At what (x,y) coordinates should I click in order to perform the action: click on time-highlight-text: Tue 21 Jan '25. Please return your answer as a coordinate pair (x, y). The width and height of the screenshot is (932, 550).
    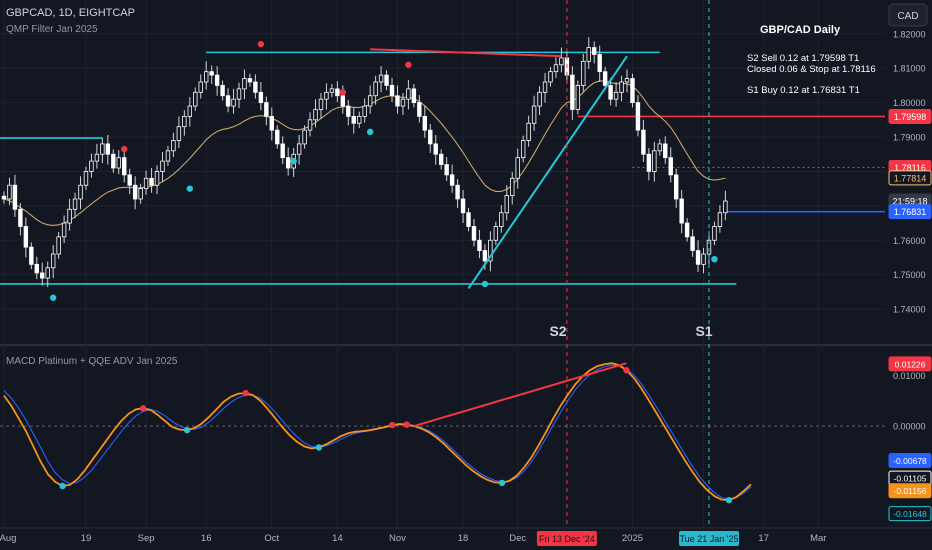
    Looking at the image, I should click on (709, 539).